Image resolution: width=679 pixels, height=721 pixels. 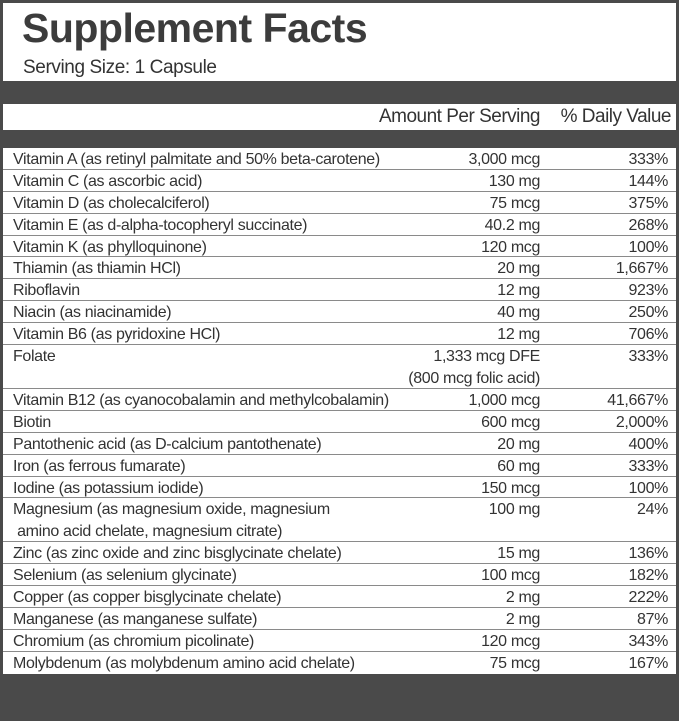 What do you see at coordinates (108, 181) in the screenshot?
I see `nutrient-name: Vitamin C (as ascorbic acid)` at bounding box center [108, 181].